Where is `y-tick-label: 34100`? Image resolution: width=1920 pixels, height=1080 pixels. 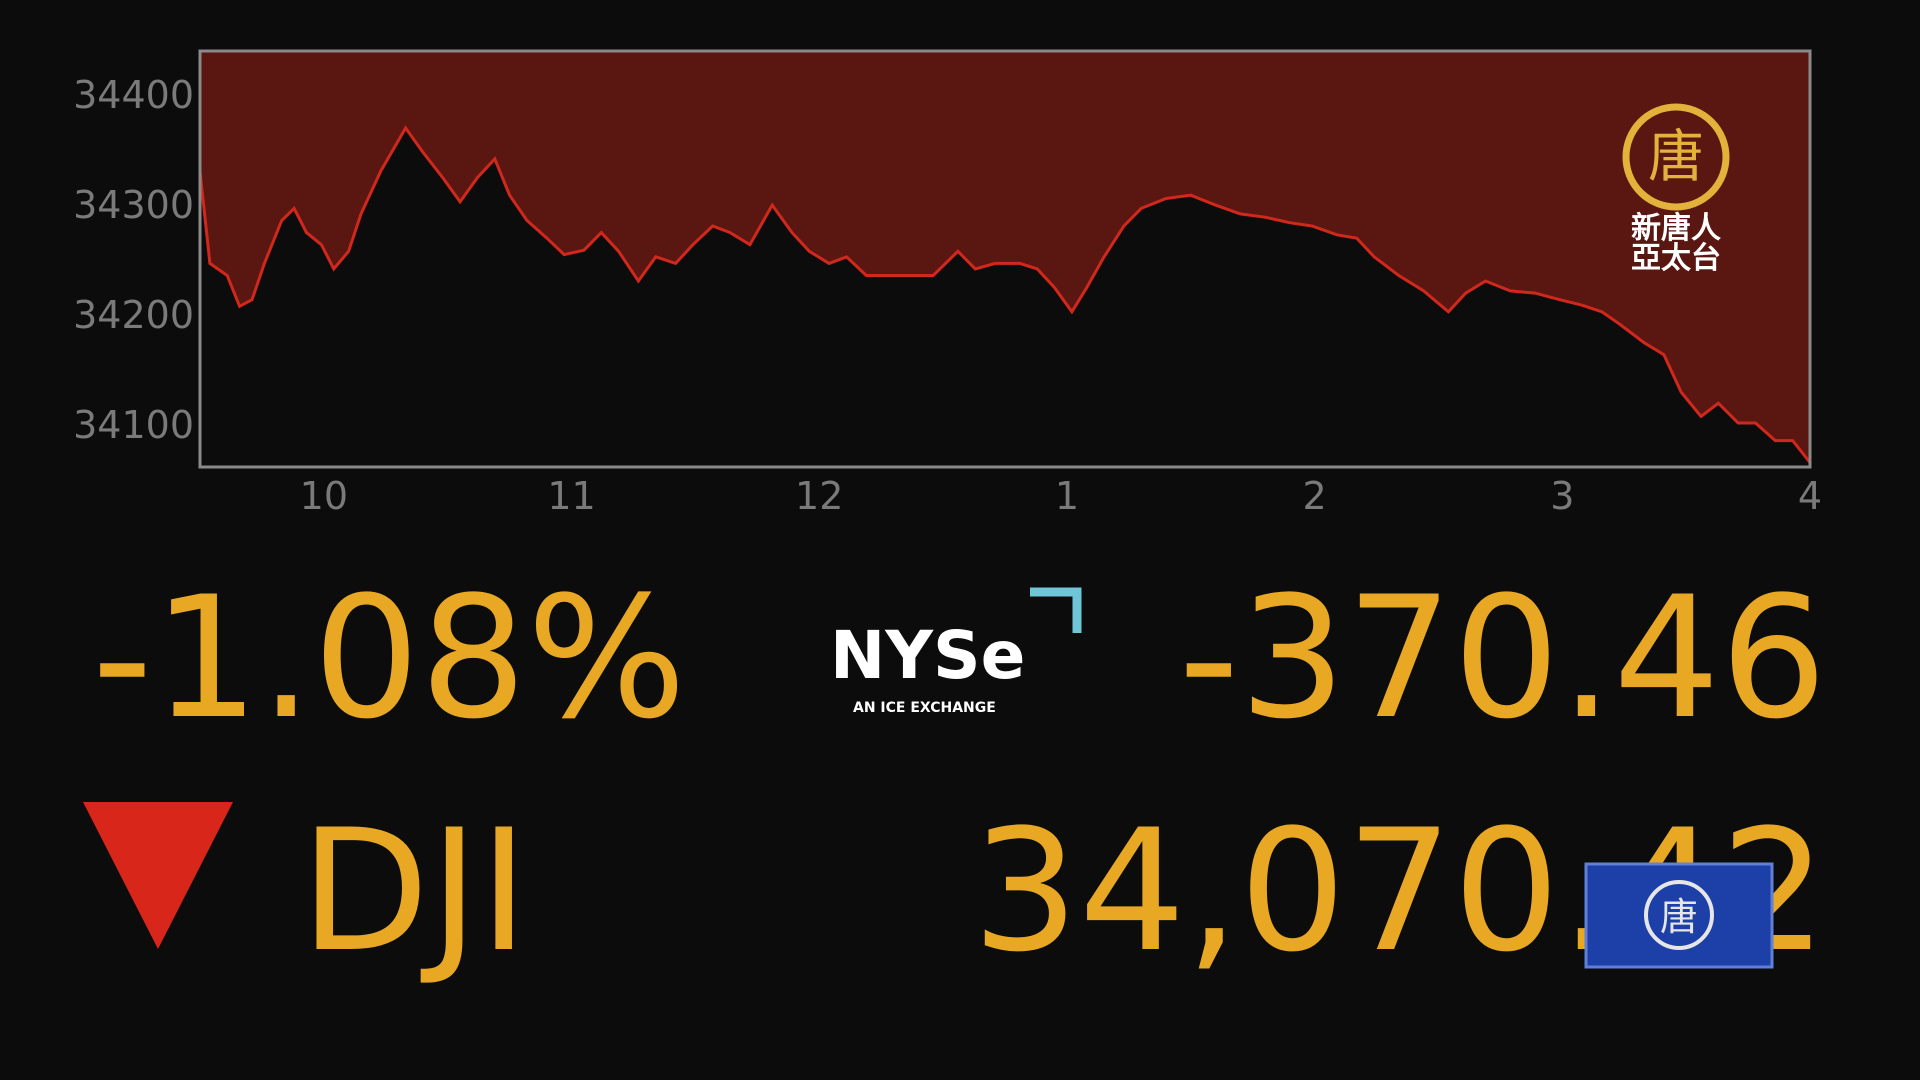 y-tick-label: 34100 is located at coordinates (133, 425).